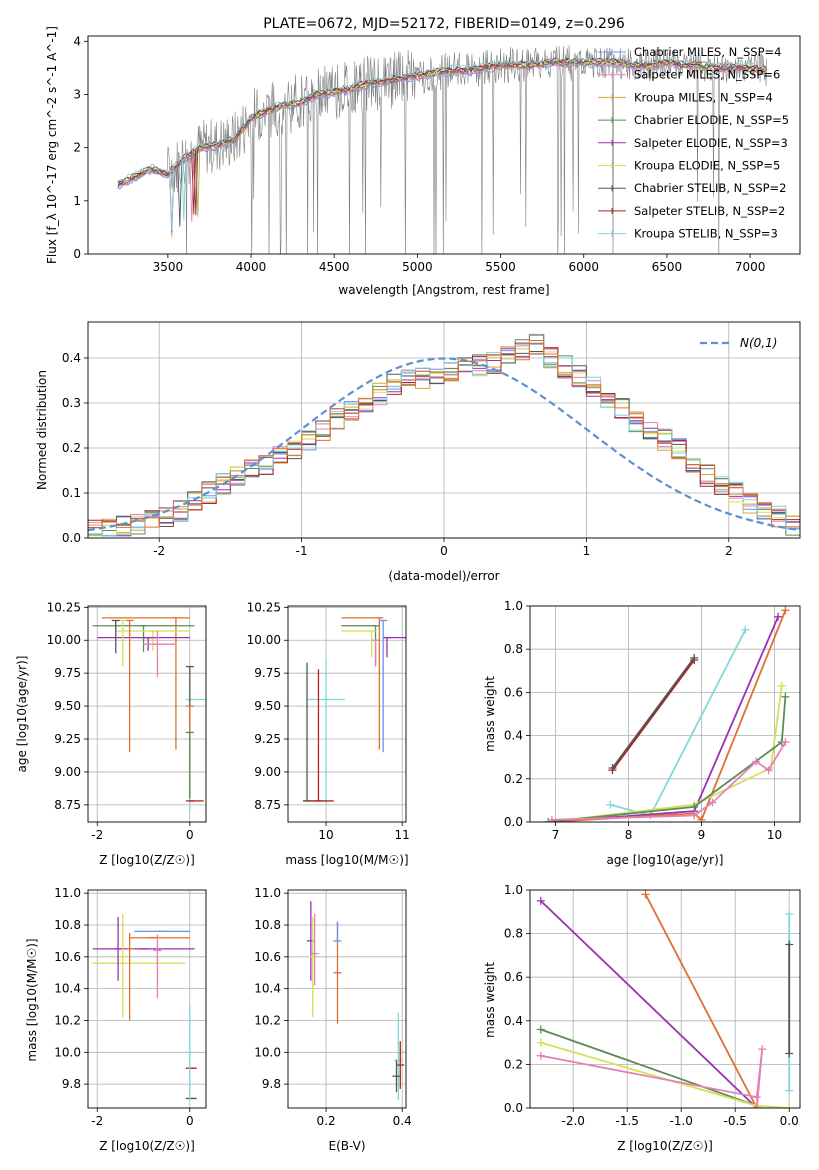 The width and height of the screenshot is (819, 1170). Describe the element at coordinates (665, 860) in the screenshot. I see `x-axis-label: age [log10(age/yr)]` at that location.